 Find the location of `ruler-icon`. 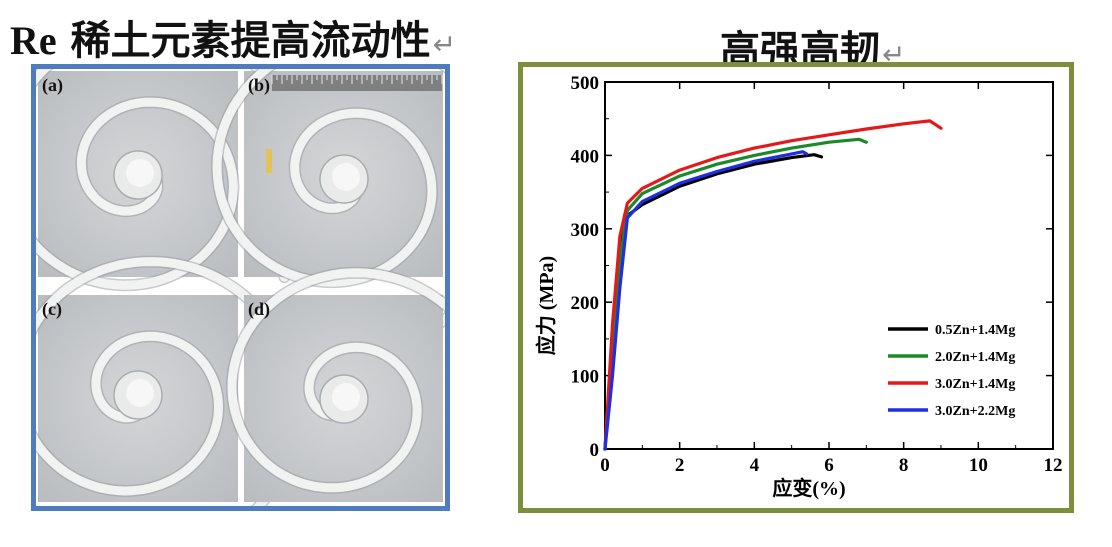

ruler-icon is located at coordinates (357, 83).